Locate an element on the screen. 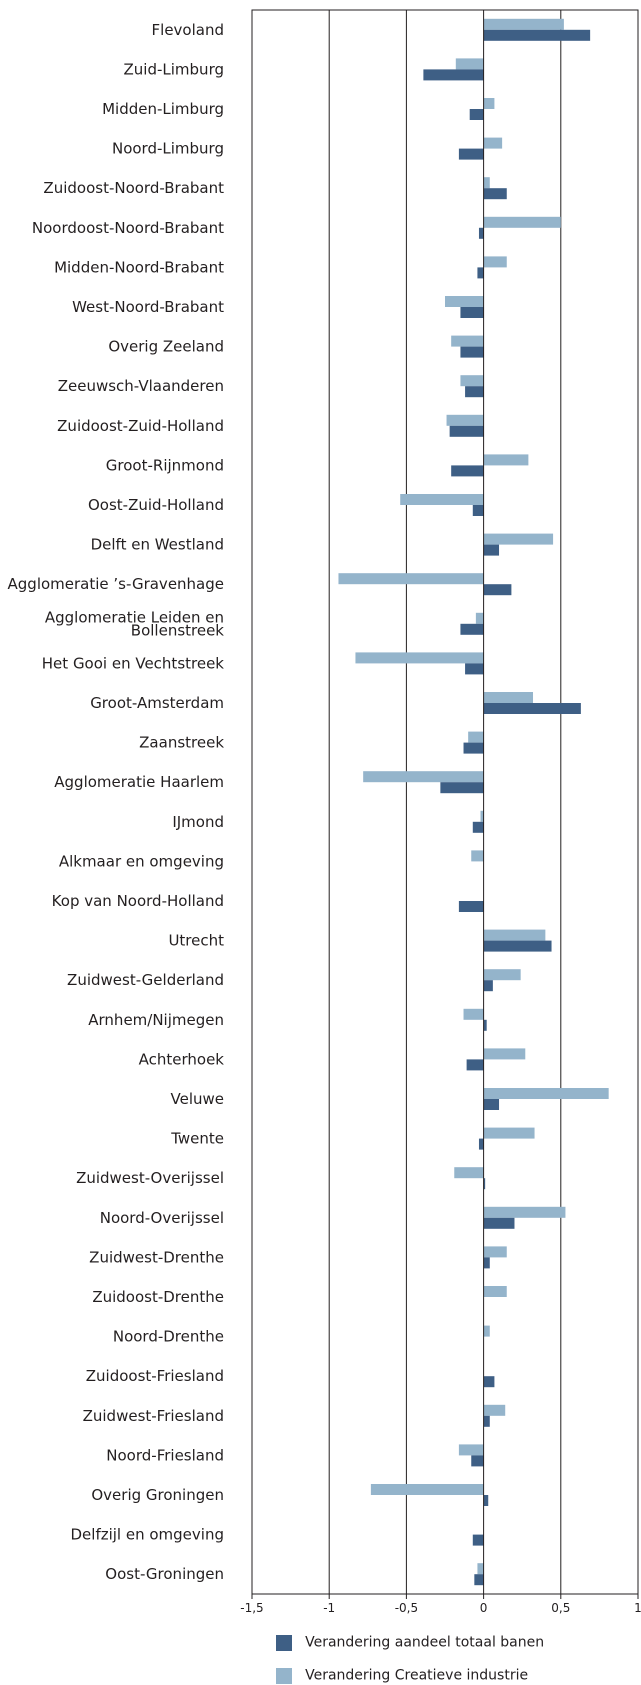 The image size is (641, 1685). category-label-24: Zuidwest-Gelderland is located at coordinates (145, 980).